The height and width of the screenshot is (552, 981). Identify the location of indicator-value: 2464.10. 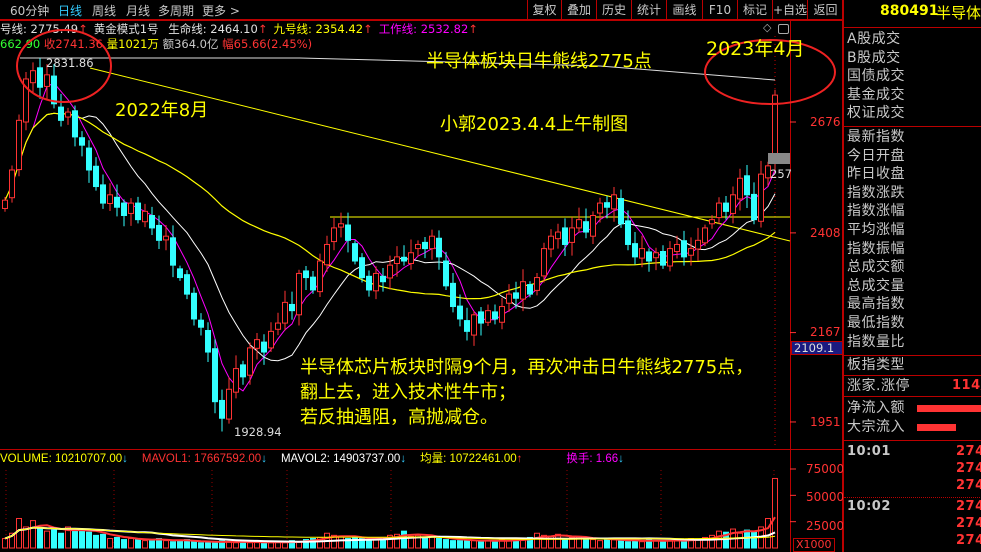
(234, 29).